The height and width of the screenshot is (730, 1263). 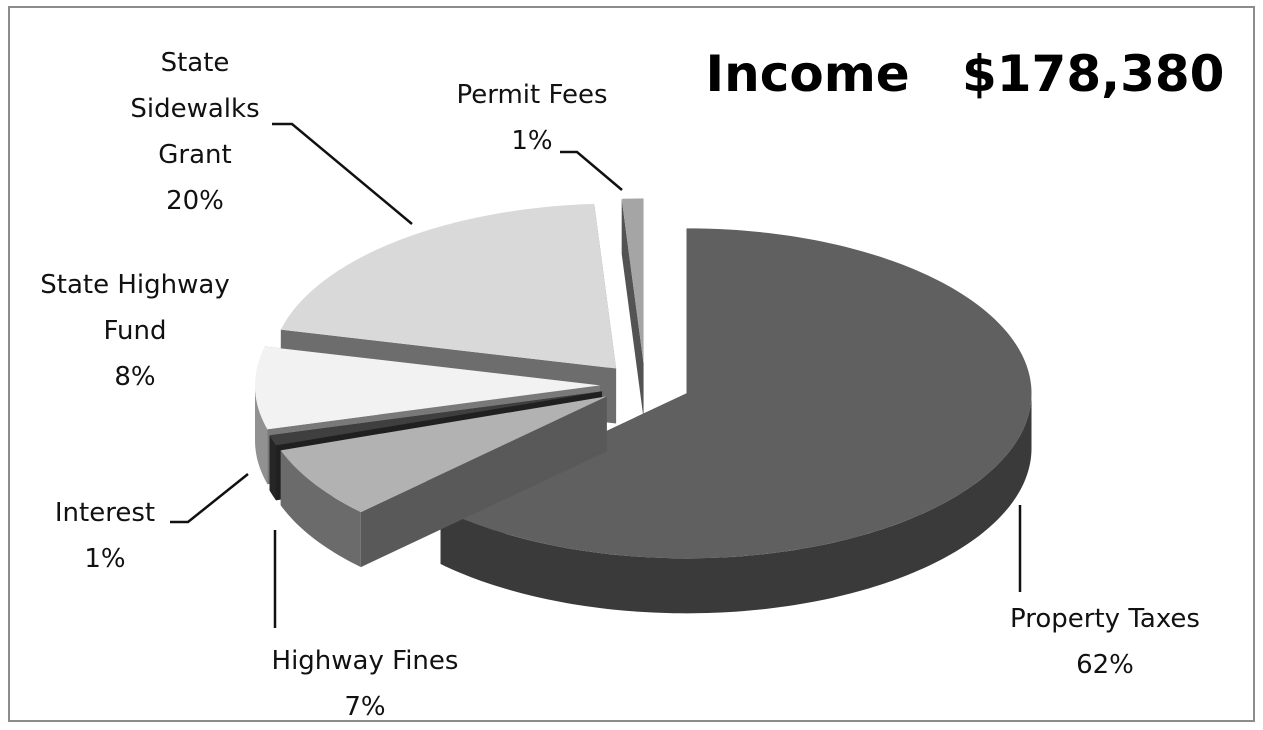 I want to click on category-label: Highway Fines, so click(x=365, y=661).